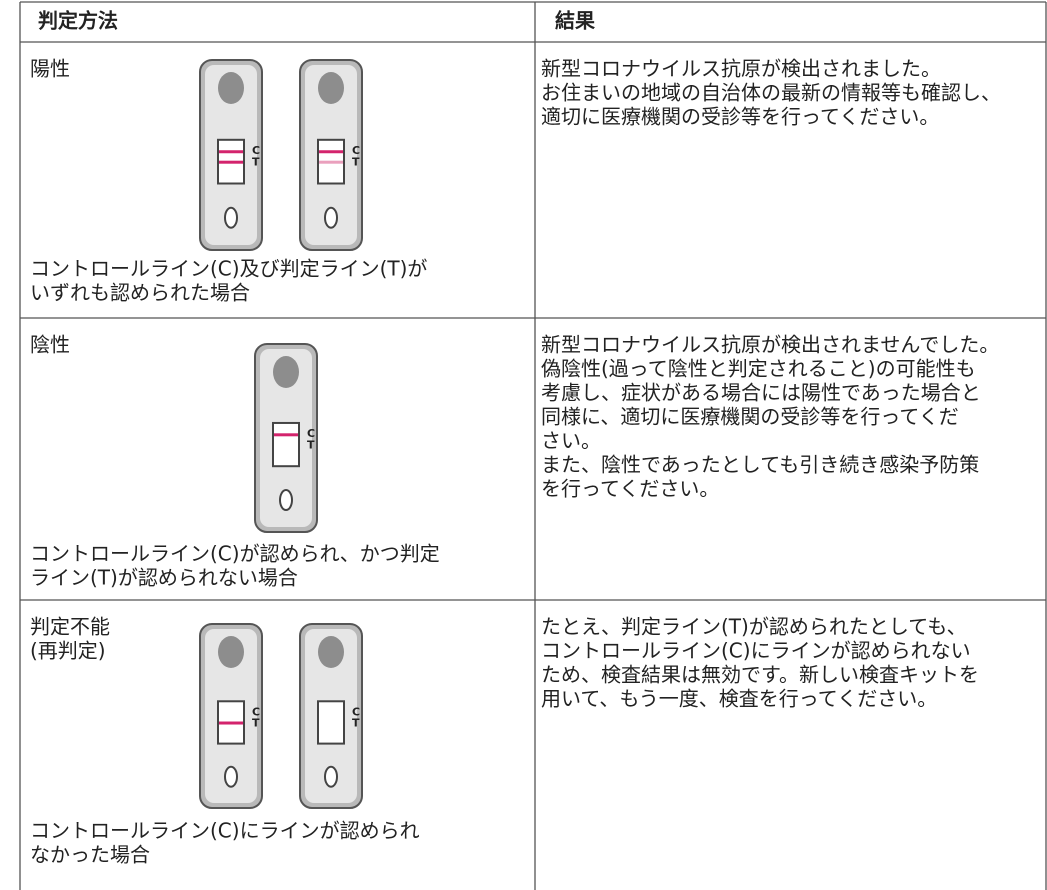 The height and width of the screenshot is (890, 1047). What do you see at coordinates (50, 345) in the screenshot?
I see `row-label: 陰性` at bounding box center [50, 345].